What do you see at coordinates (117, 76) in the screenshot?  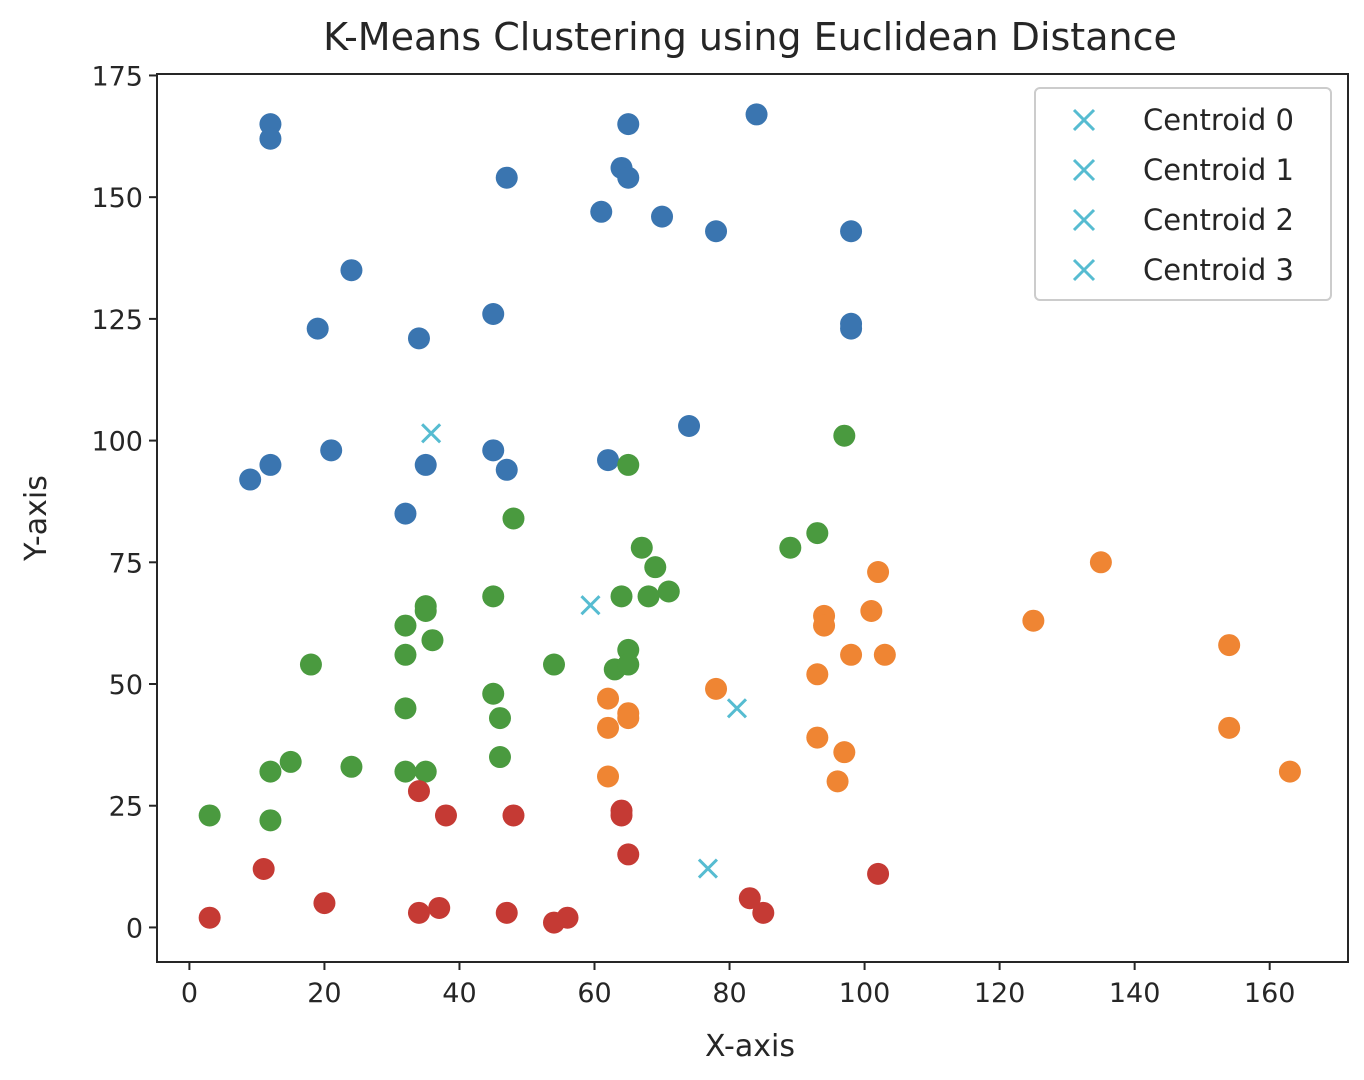 I see `y-tick-label: 175` at bounding box center [117, 76].